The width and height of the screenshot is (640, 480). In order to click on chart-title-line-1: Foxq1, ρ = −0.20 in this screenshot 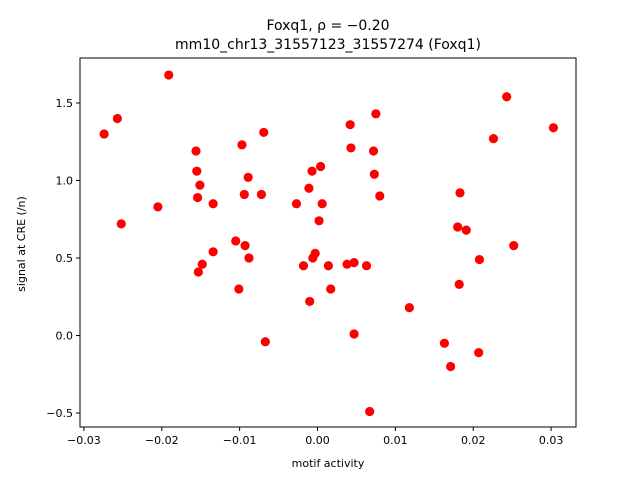, I will do `click(327, 26)`.